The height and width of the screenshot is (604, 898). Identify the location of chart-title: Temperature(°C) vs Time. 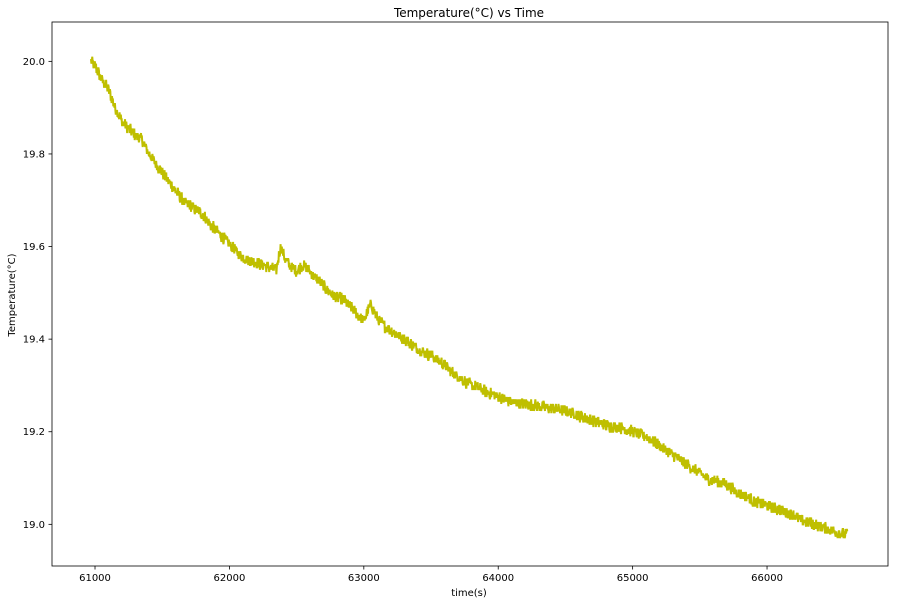
(468, 13).